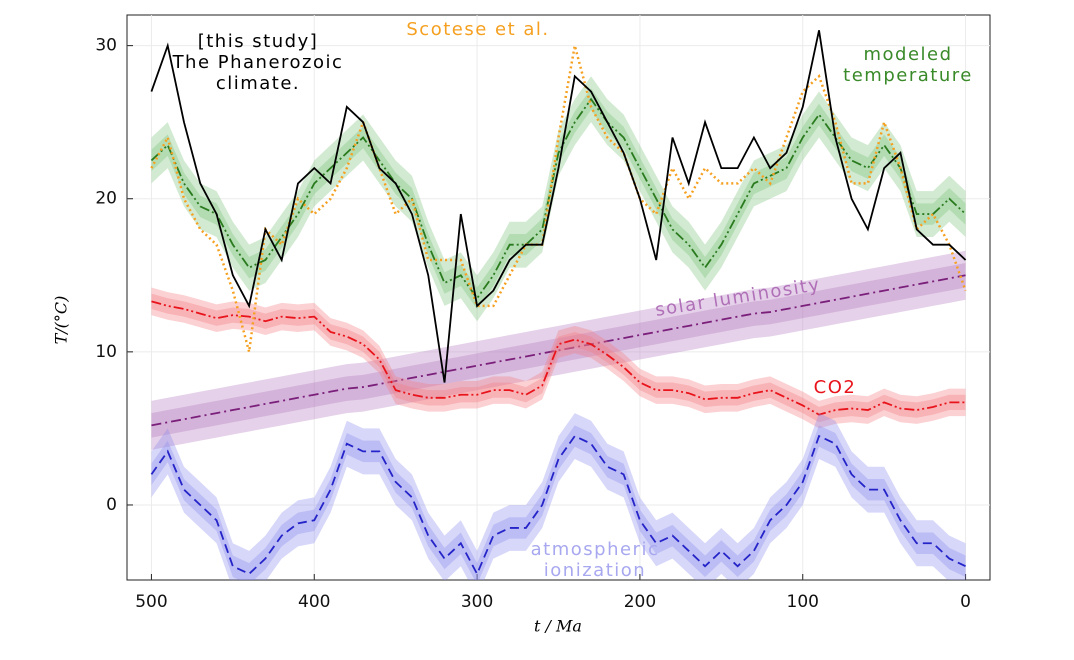 Image resolution: width=1074 pixels, height=660 pixels. I want to click on x-tick-label: 0, so click(965, 602).